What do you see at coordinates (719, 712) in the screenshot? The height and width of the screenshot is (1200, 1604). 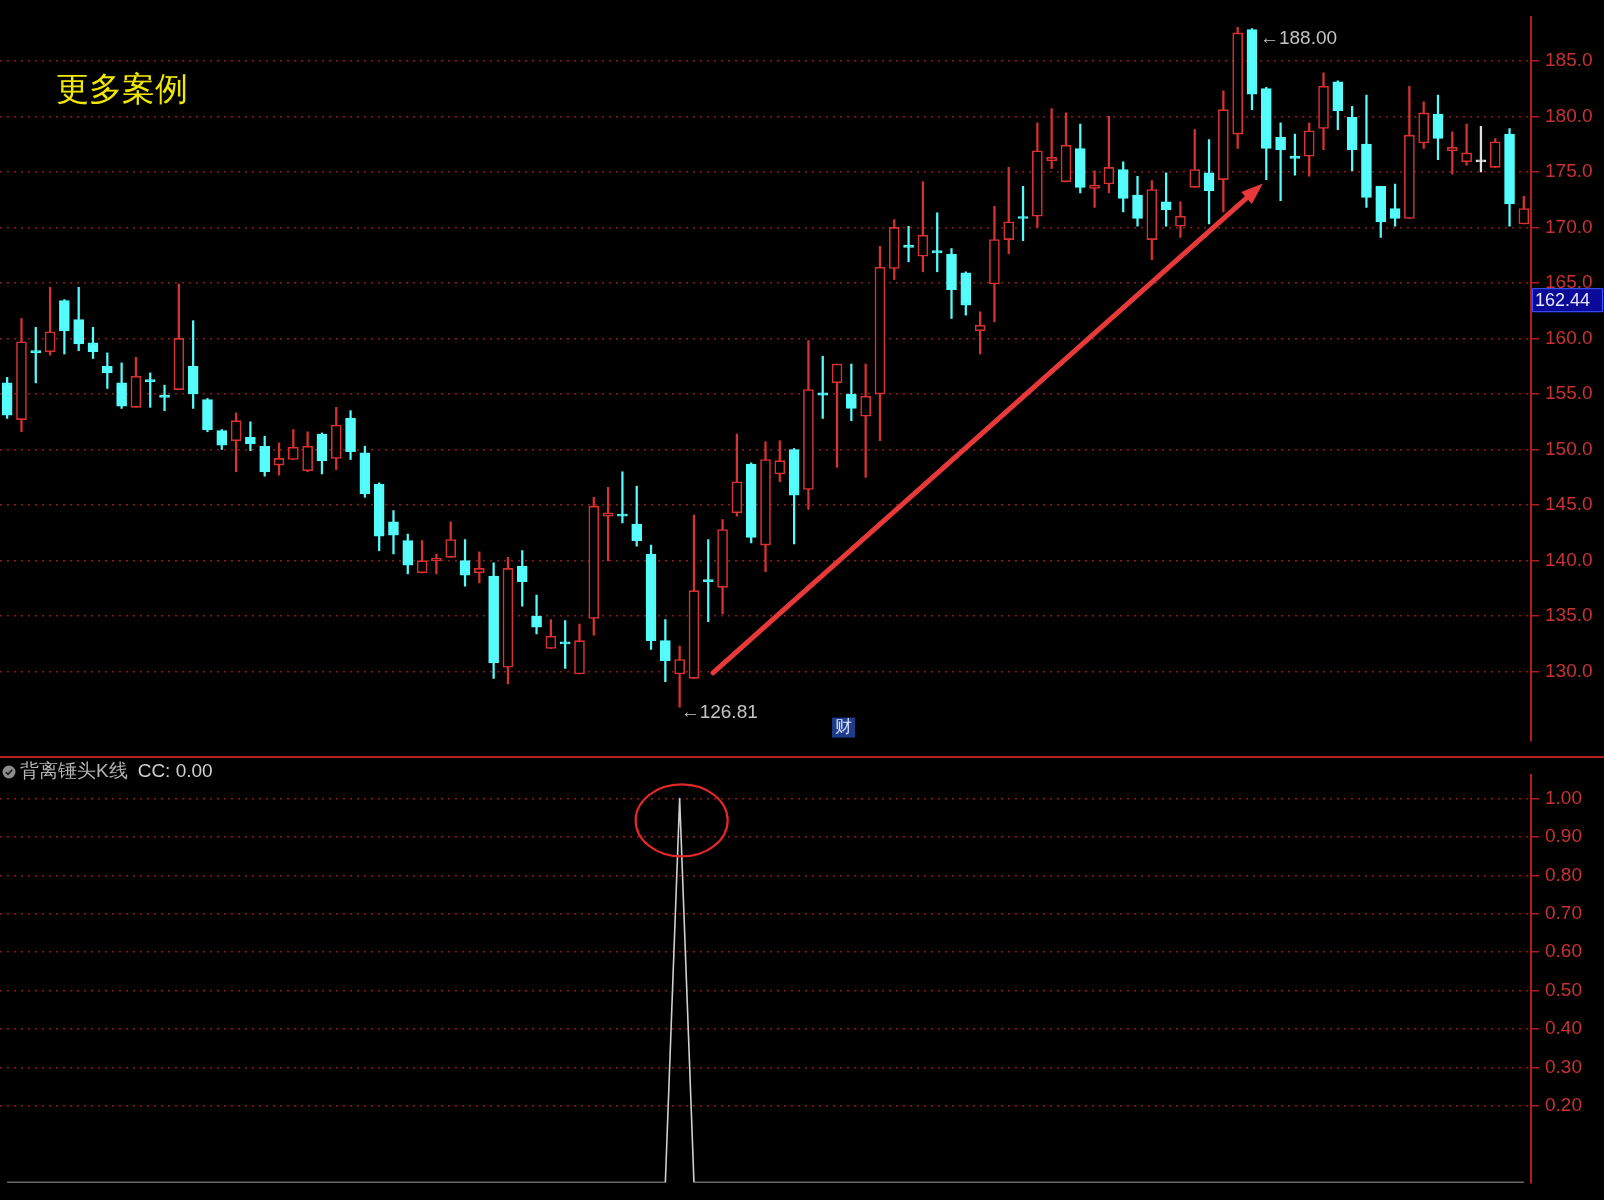 I see `annotation: ←126.81` at bounding box center [719, 712].